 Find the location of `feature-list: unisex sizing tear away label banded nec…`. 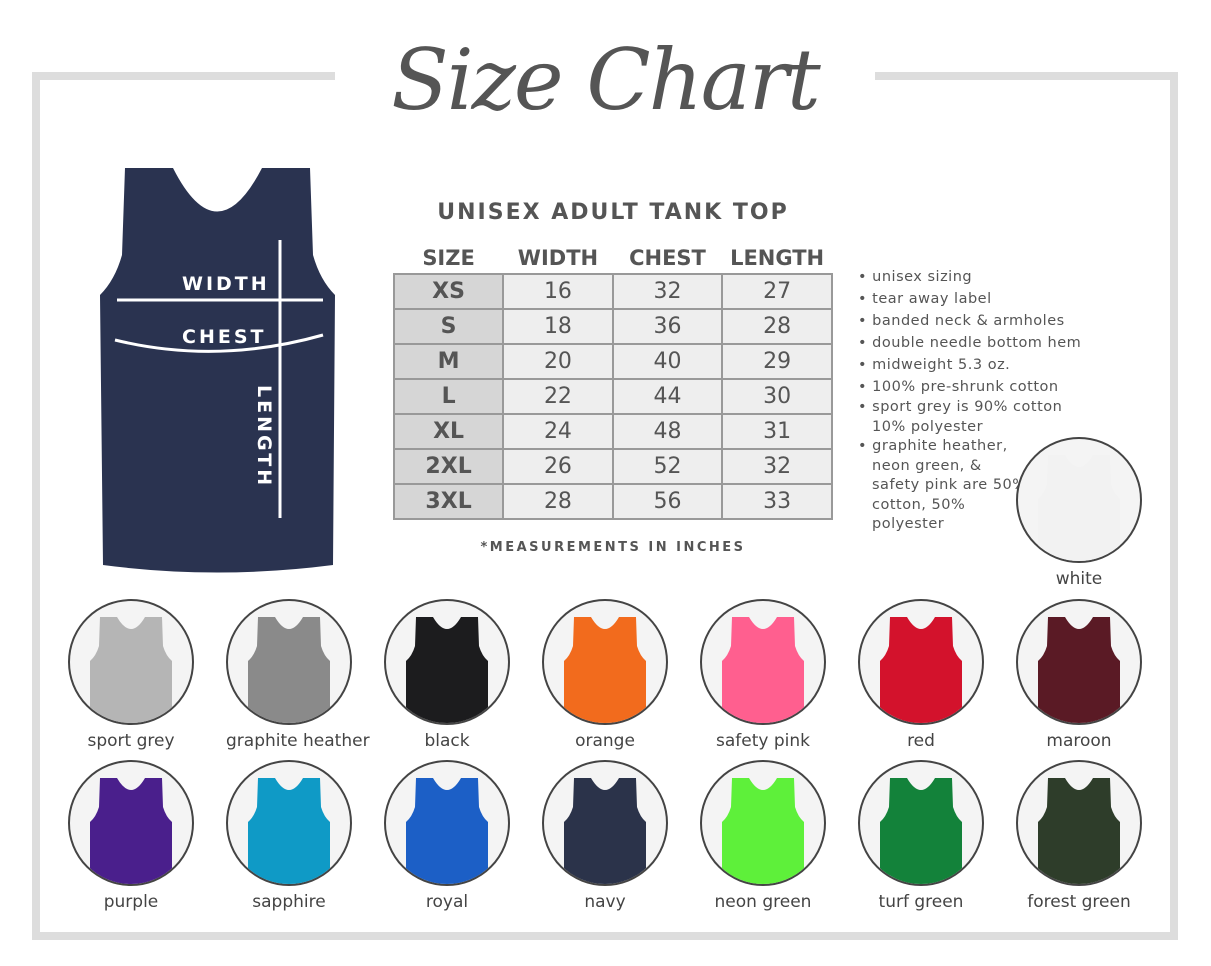

feature-list: unisex sizing tear away label banded nec… is located at coordinates (972, 400).